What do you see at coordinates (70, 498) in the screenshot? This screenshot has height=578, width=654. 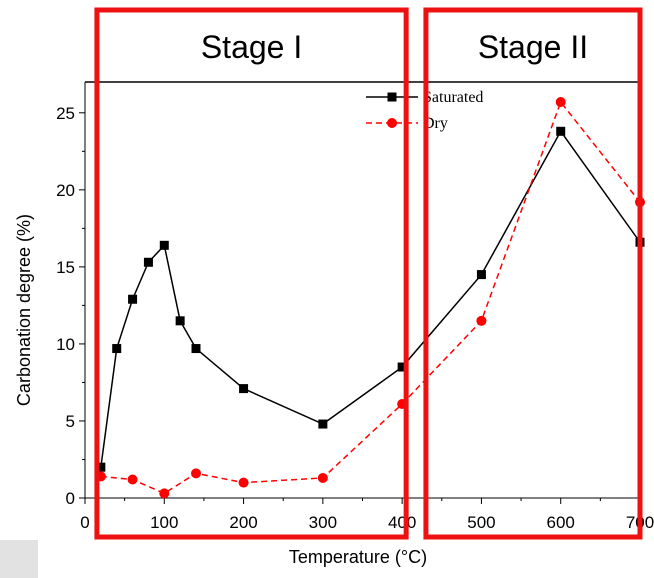 I see `y-tick-label: 0` at bounding box center [70, 498].